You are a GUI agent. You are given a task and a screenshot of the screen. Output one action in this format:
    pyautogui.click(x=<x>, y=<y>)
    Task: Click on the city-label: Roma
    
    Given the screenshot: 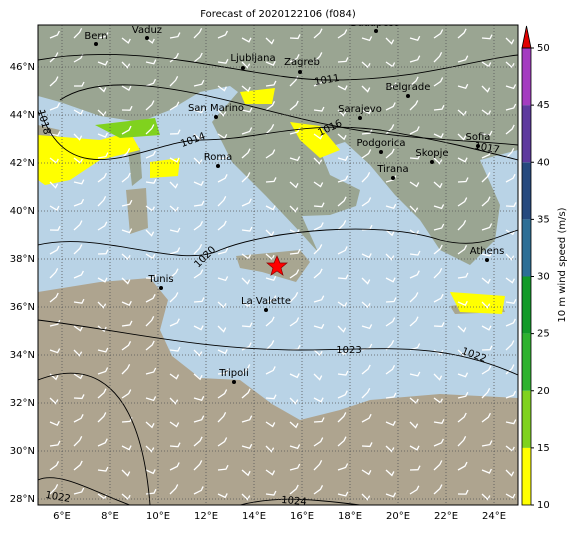 What is the action you would take?
    pyautogui.click(x=218, y=157)
    